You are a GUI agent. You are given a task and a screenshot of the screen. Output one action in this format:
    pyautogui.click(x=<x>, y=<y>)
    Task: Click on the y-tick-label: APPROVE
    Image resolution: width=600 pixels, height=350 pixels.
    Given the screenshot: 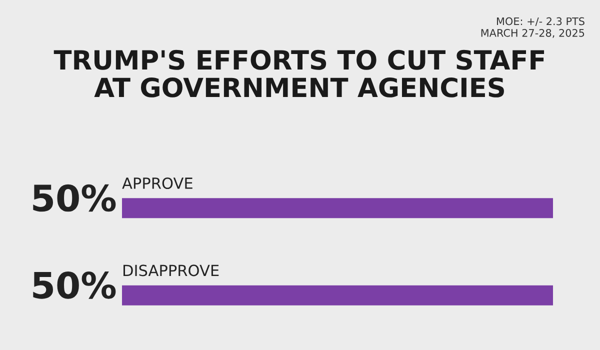 What is the action you would take?
    pyautogui.click(x=157, y=183)
    